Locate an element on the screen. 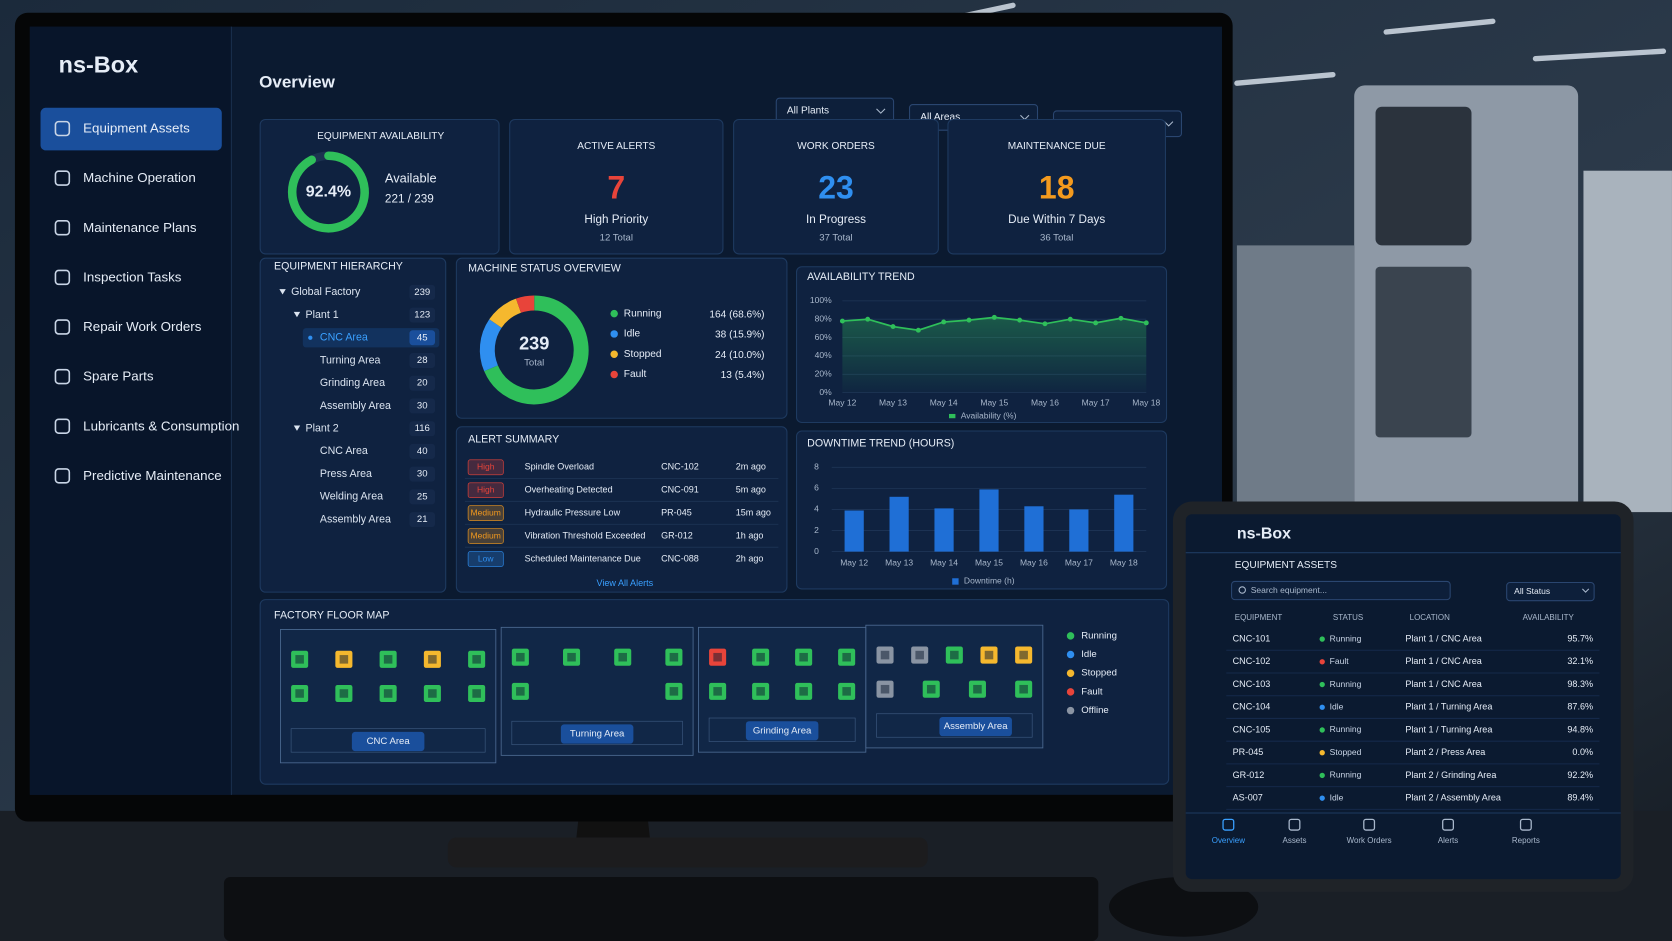 The height and width of the screenshot is (941, 1672). tree-label: Plant 2 is located at coordinates (321, 428).